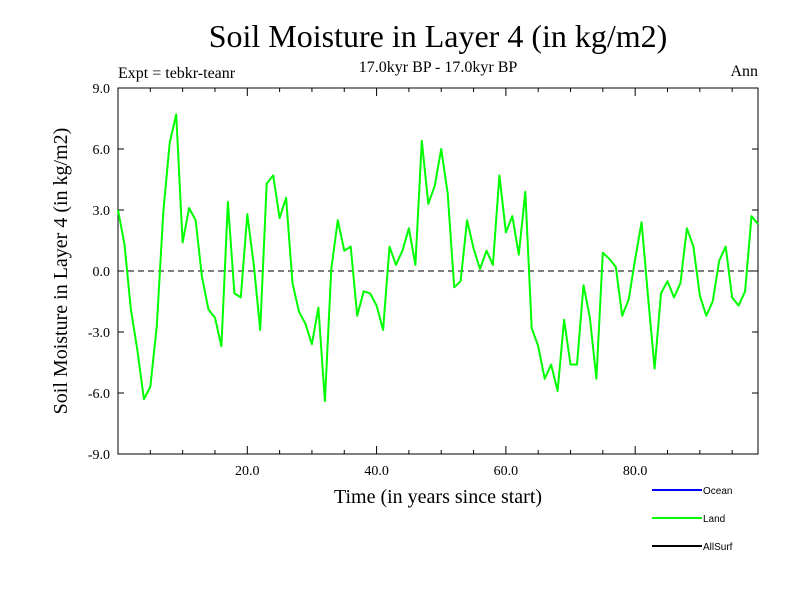 The image size is (800, 600). Describe the element at coordinates (376, 471) in the screenshot. I see `x-tick-label-1: 40.0` at that location.